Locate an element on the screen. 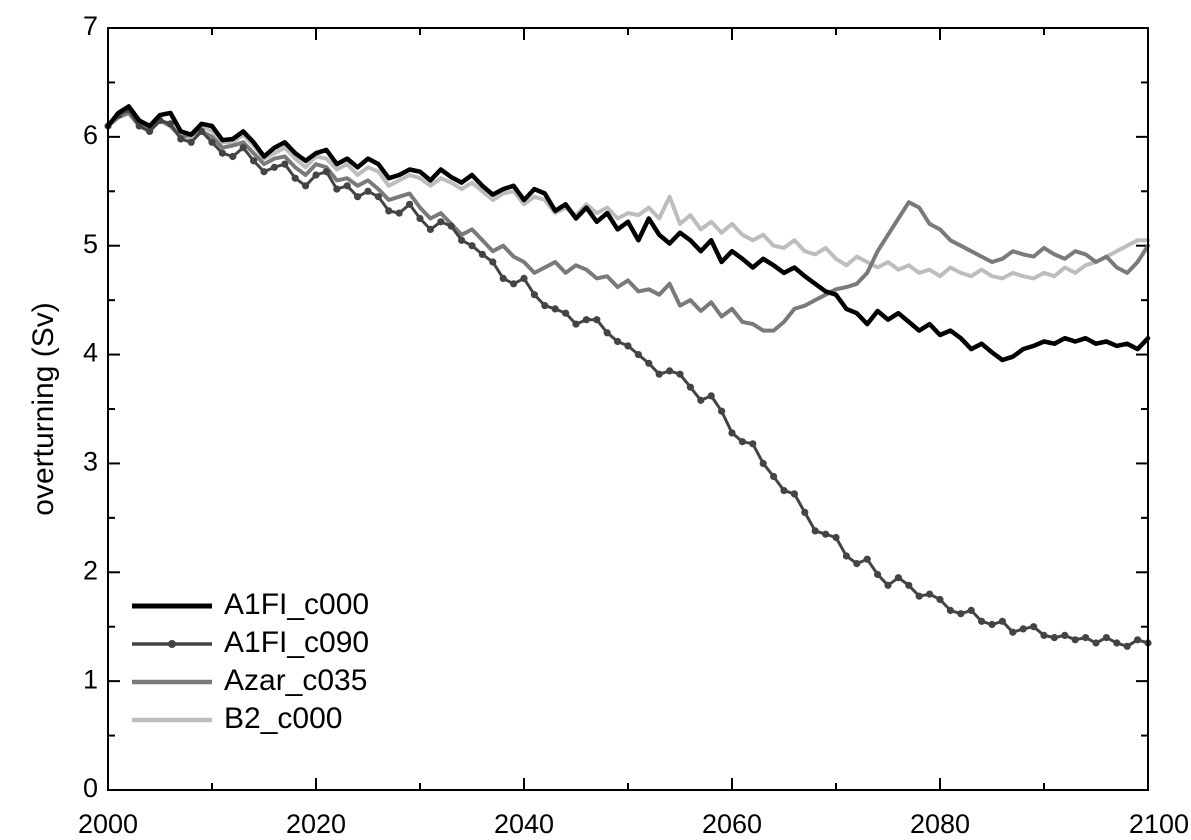 This screenshot has height=840, width=1191. y-tick-label: 5 is located at coordinates (90, 244).